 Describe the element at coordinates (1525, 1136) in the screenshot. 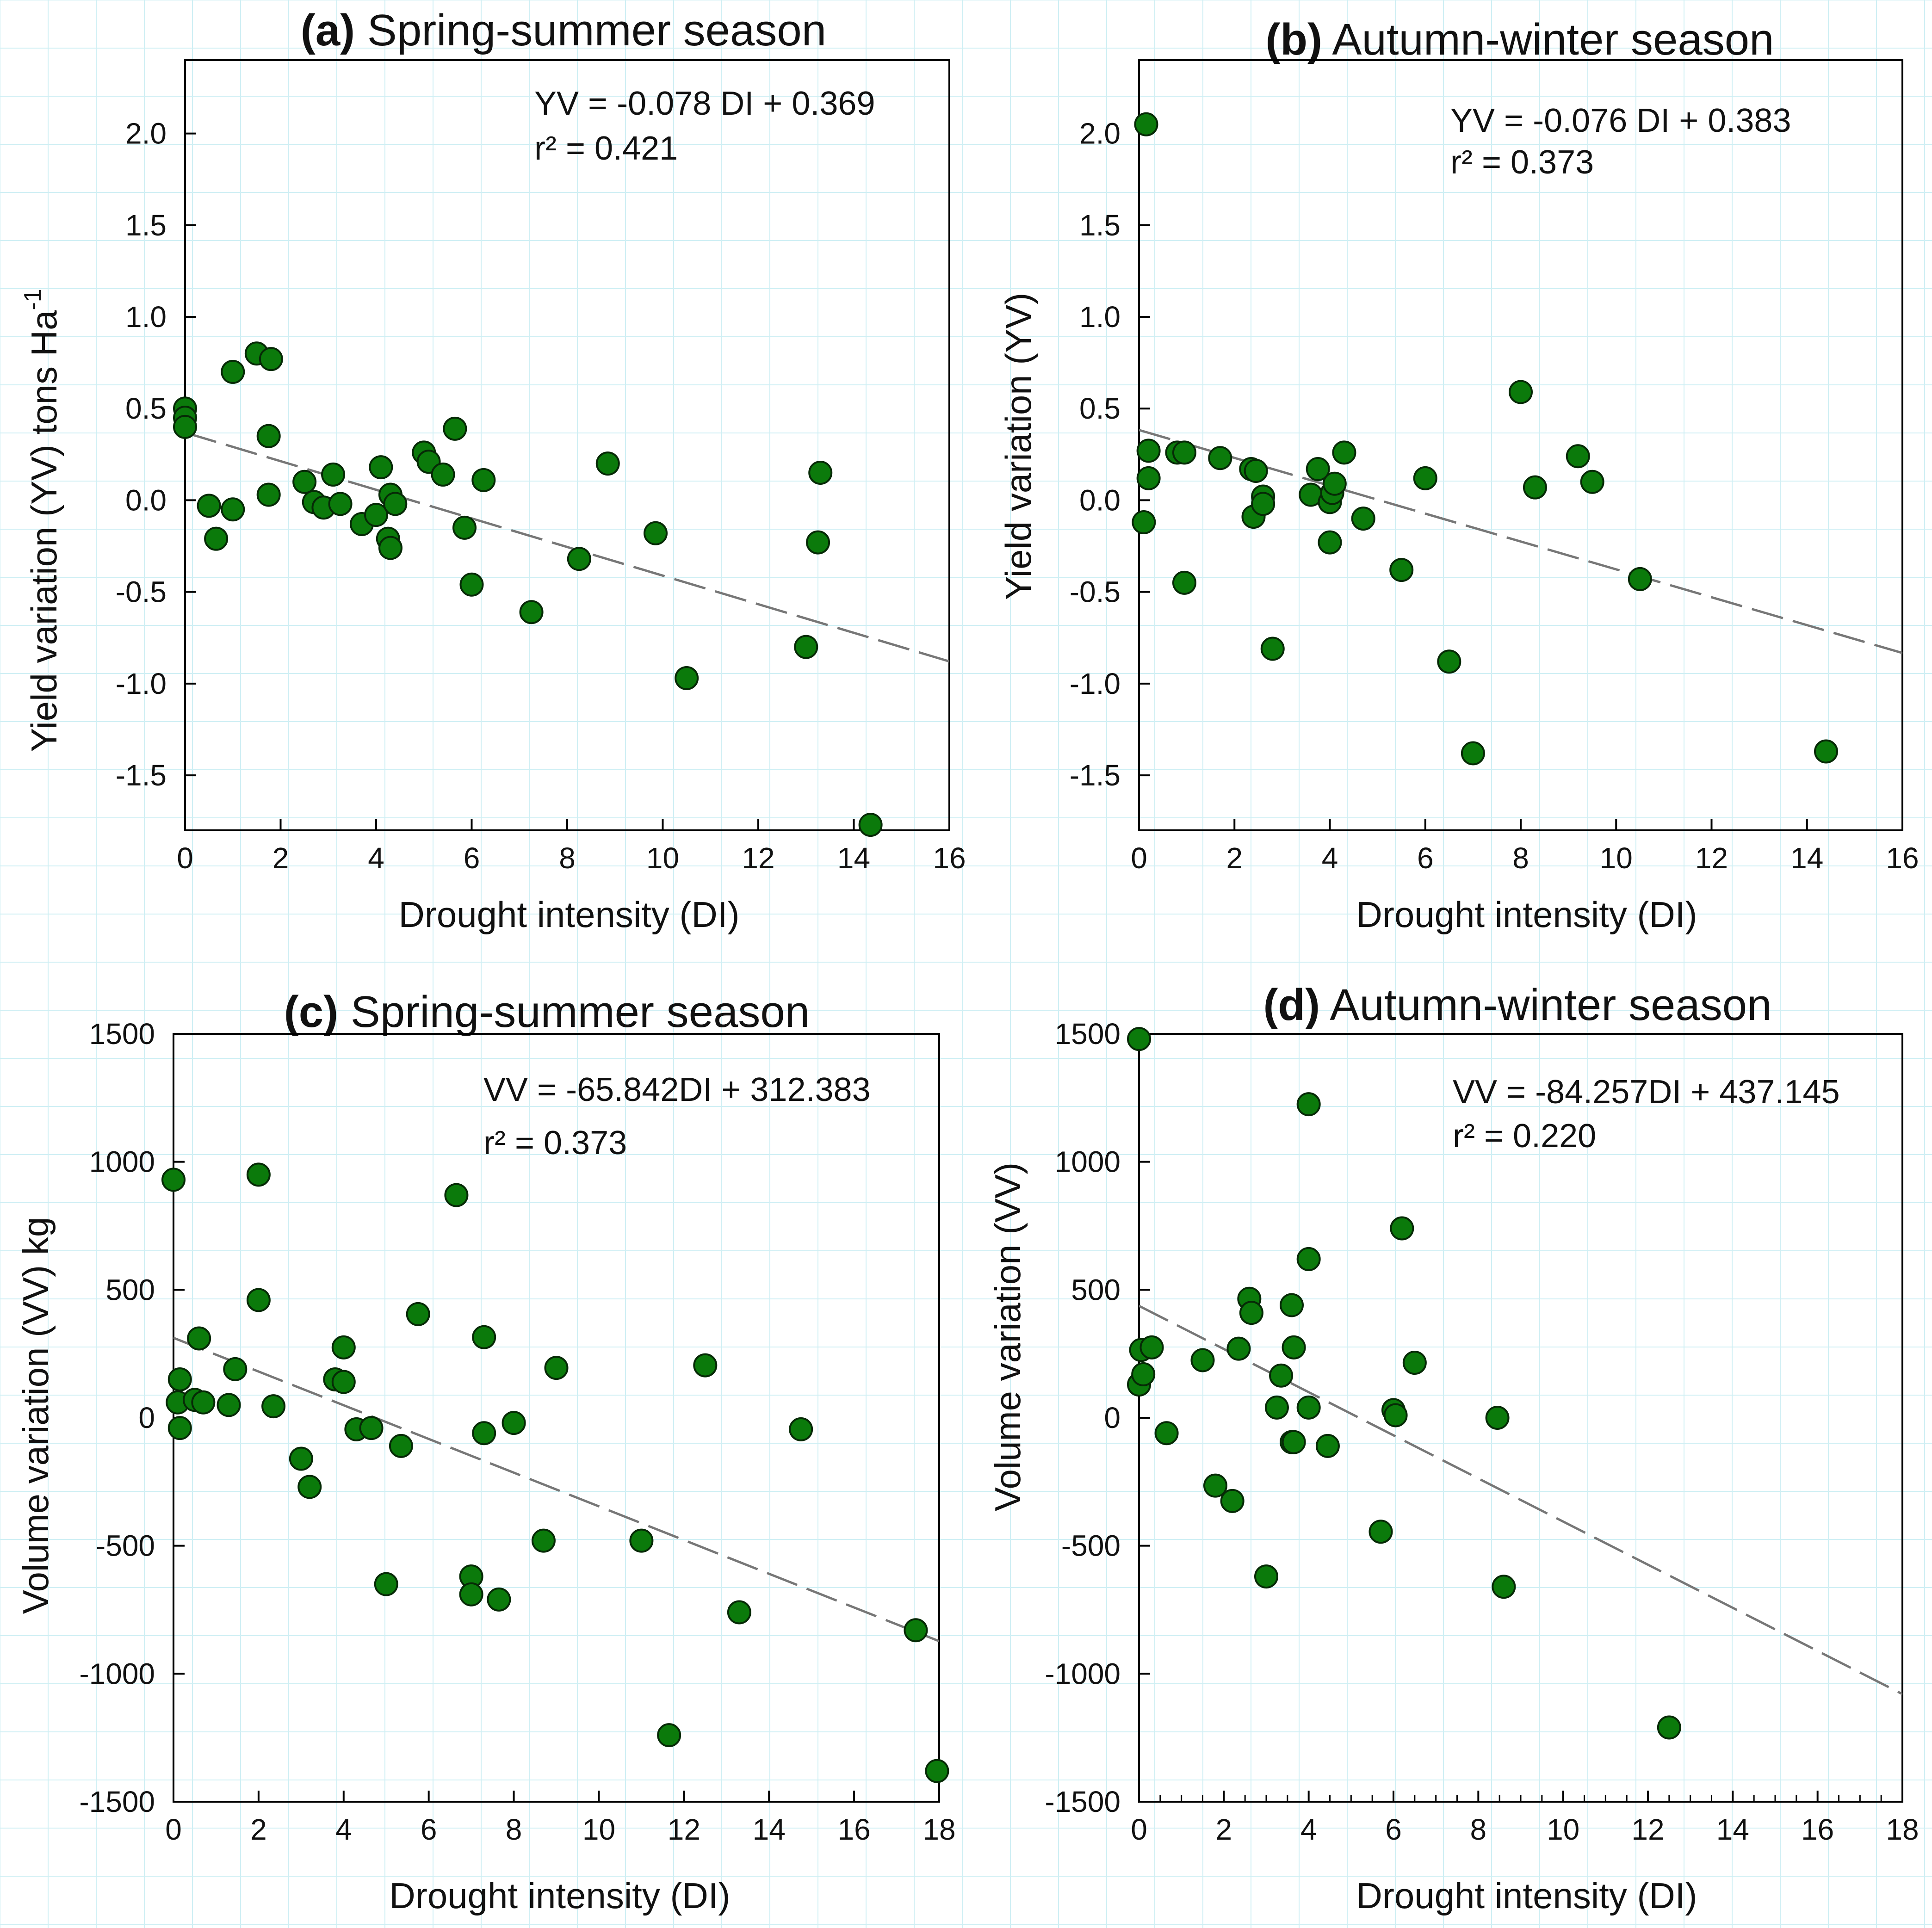

I see `panel-d-r2: r² = 0.220` at that location.